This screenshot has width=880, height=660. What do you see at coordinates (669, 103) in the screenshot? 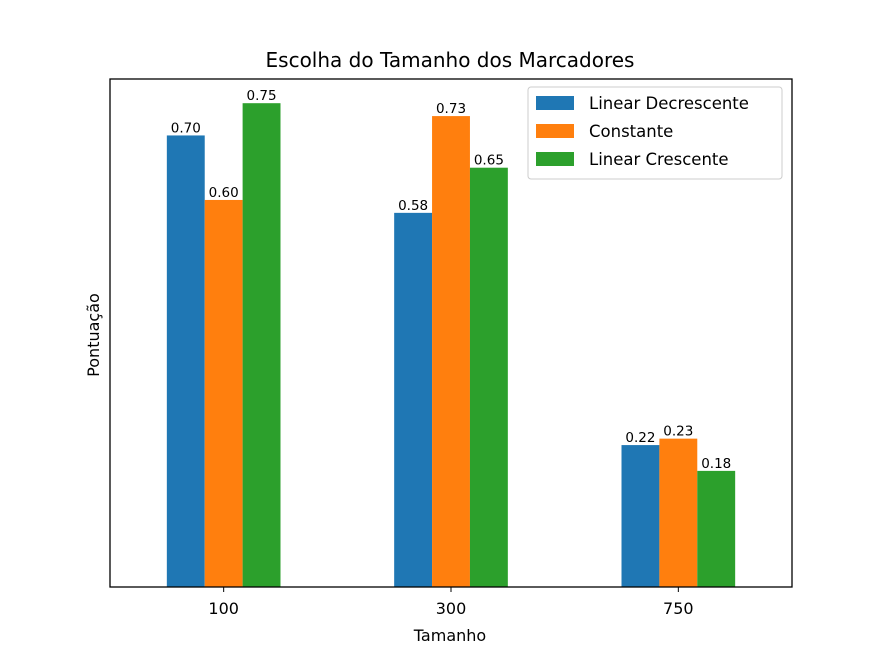
I see `legend-label: Linear Decrescente` at bounding box center [669, 103].